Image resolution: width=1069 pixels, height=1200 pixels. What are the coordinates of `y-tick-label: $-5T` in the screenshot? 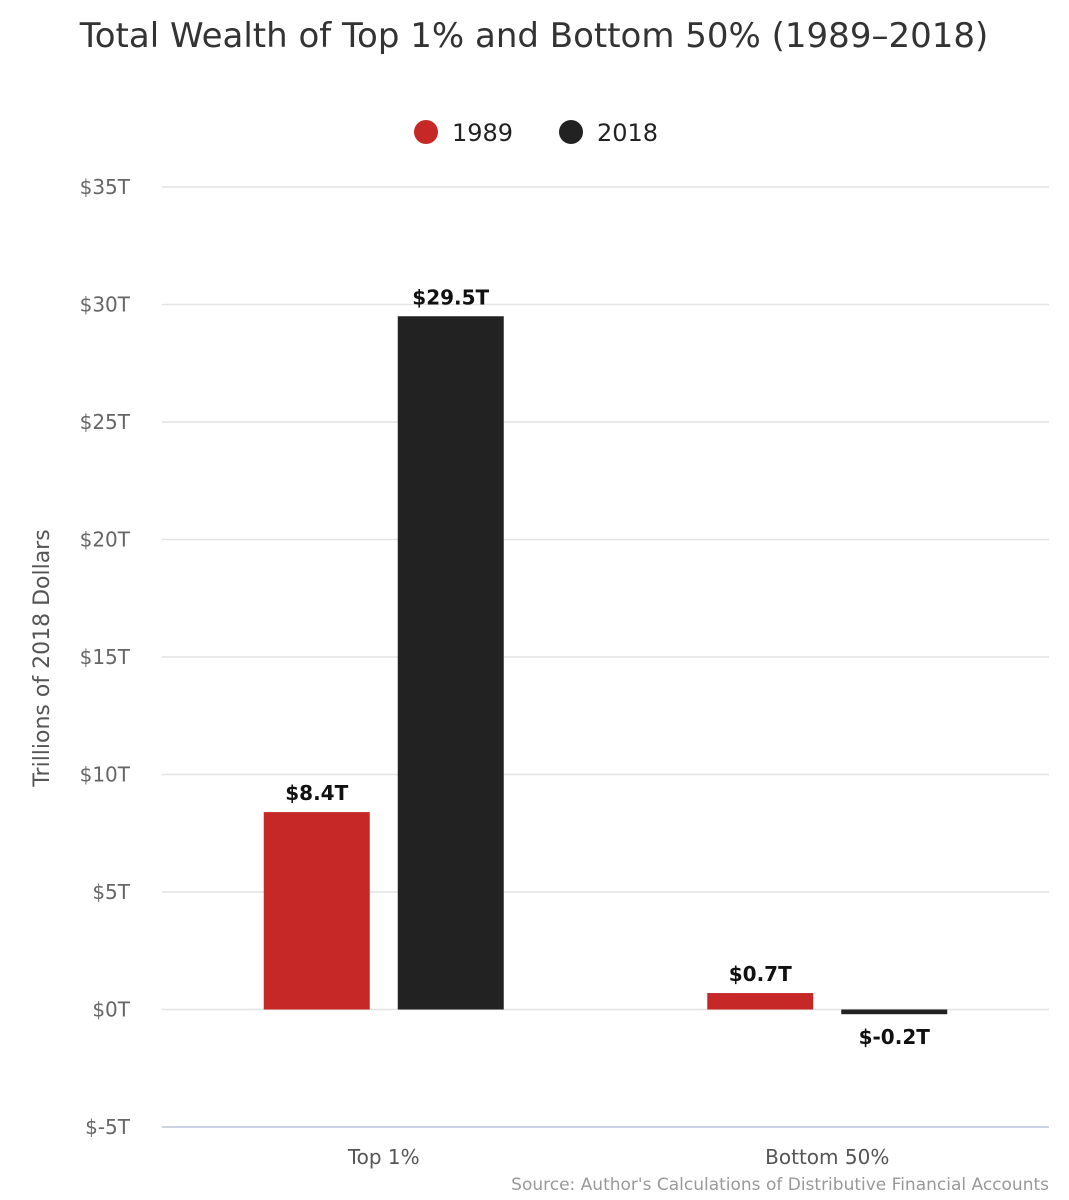 It's located at (108, 1127).